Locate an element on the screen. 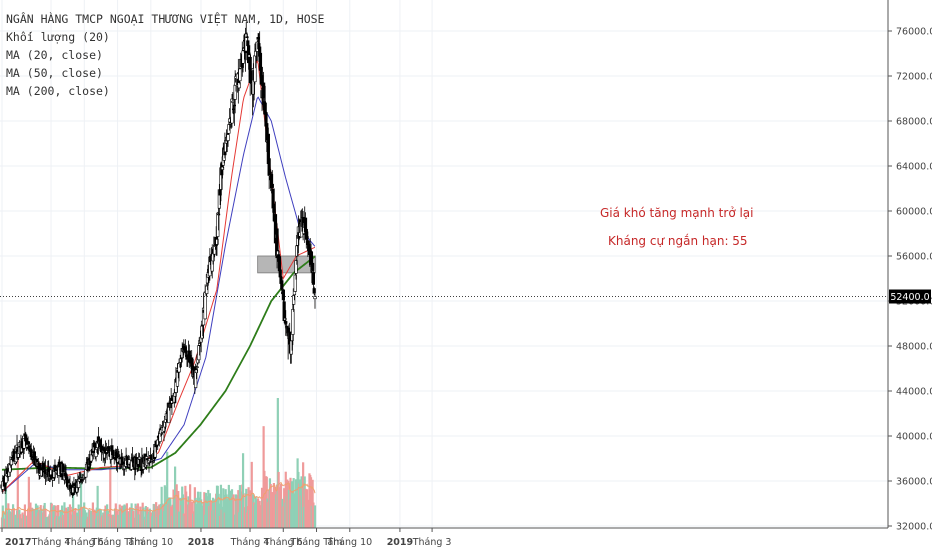  y-tick-label: 64000.0 is located at coordinates (914, 167).